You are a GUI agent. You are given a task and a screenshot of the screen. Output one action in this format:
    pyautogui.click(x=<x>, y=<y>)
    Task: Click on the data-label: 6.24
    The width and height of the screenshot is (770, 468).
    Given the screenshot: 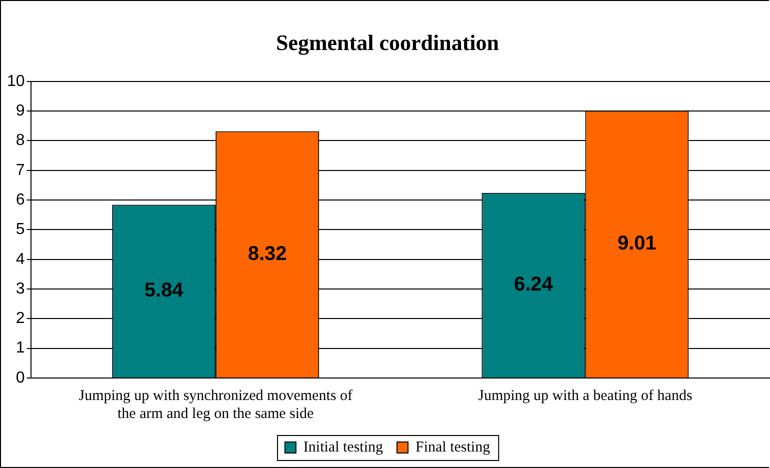 What is the action you would take?
    pyautogui.click(x=534, y=285)
    